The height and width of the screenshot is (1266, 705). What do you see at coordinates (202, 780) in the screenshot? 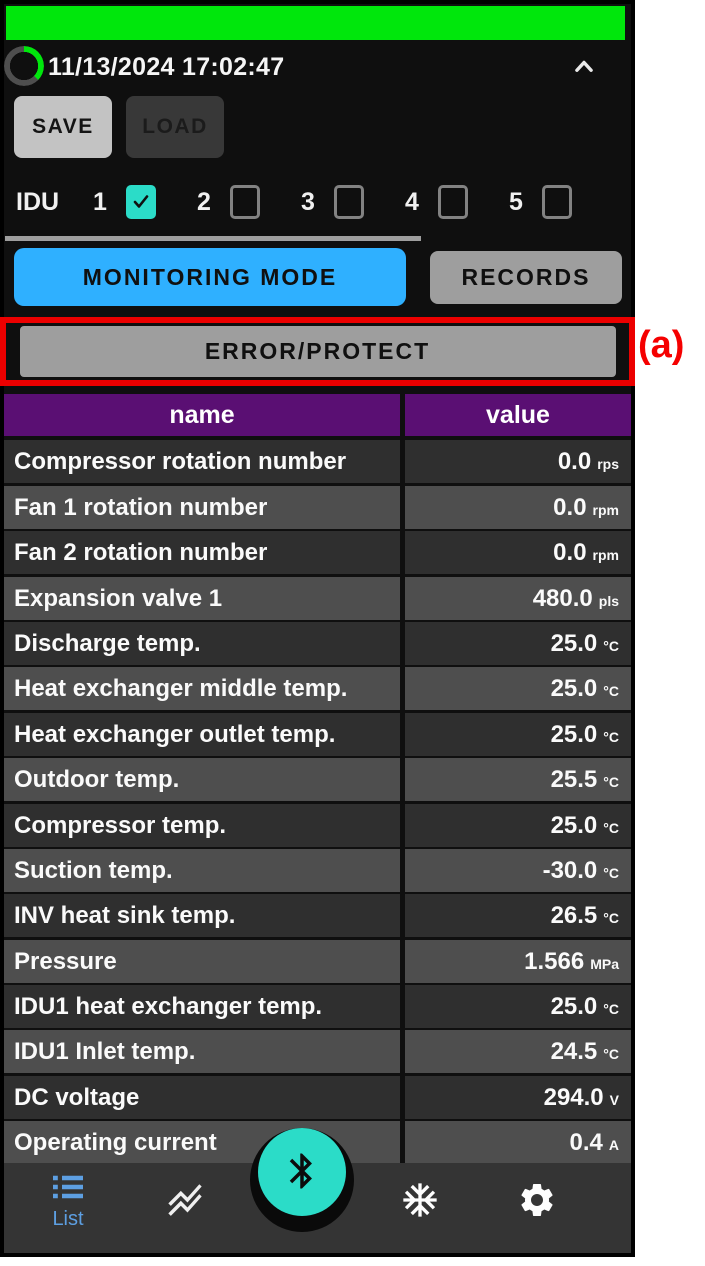
I see `row-name: Outdoor temp.` at bounding box center [202, 780].